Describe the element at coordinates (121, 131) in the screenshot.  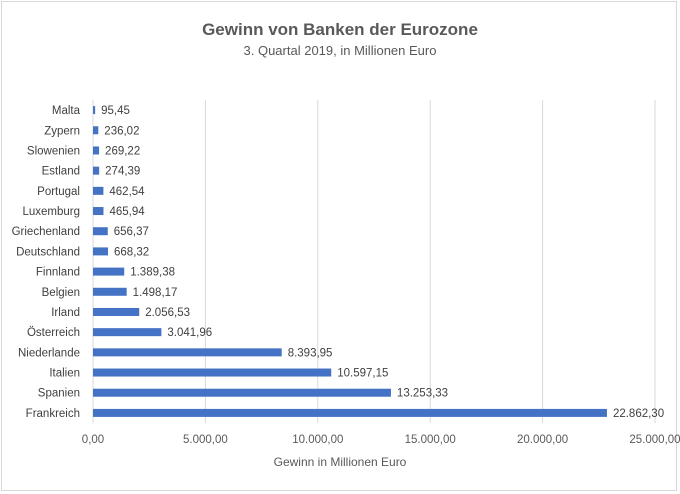
I see `data-label: 236,02` at that location.